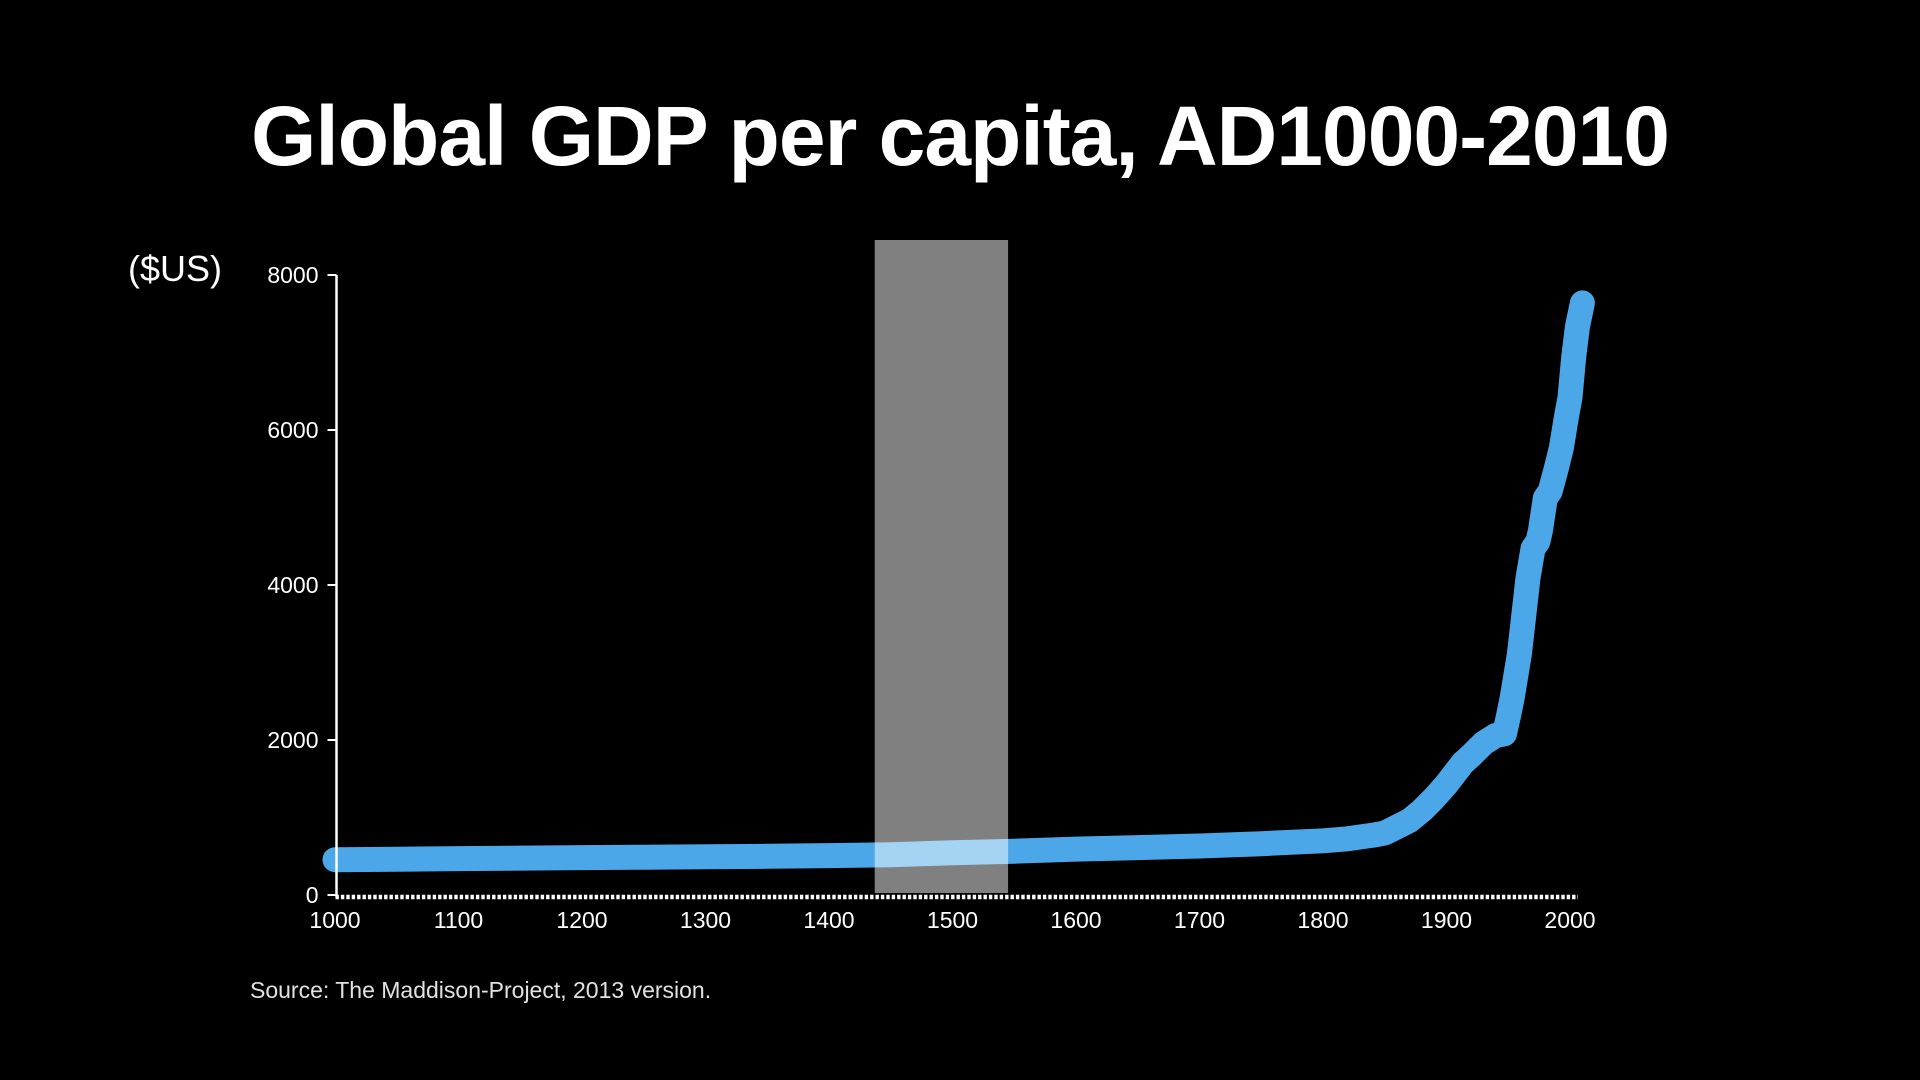 The width and height of the screenshot is (1920, 1080). I want to click on svg-text: 4000, so click(292, 585).